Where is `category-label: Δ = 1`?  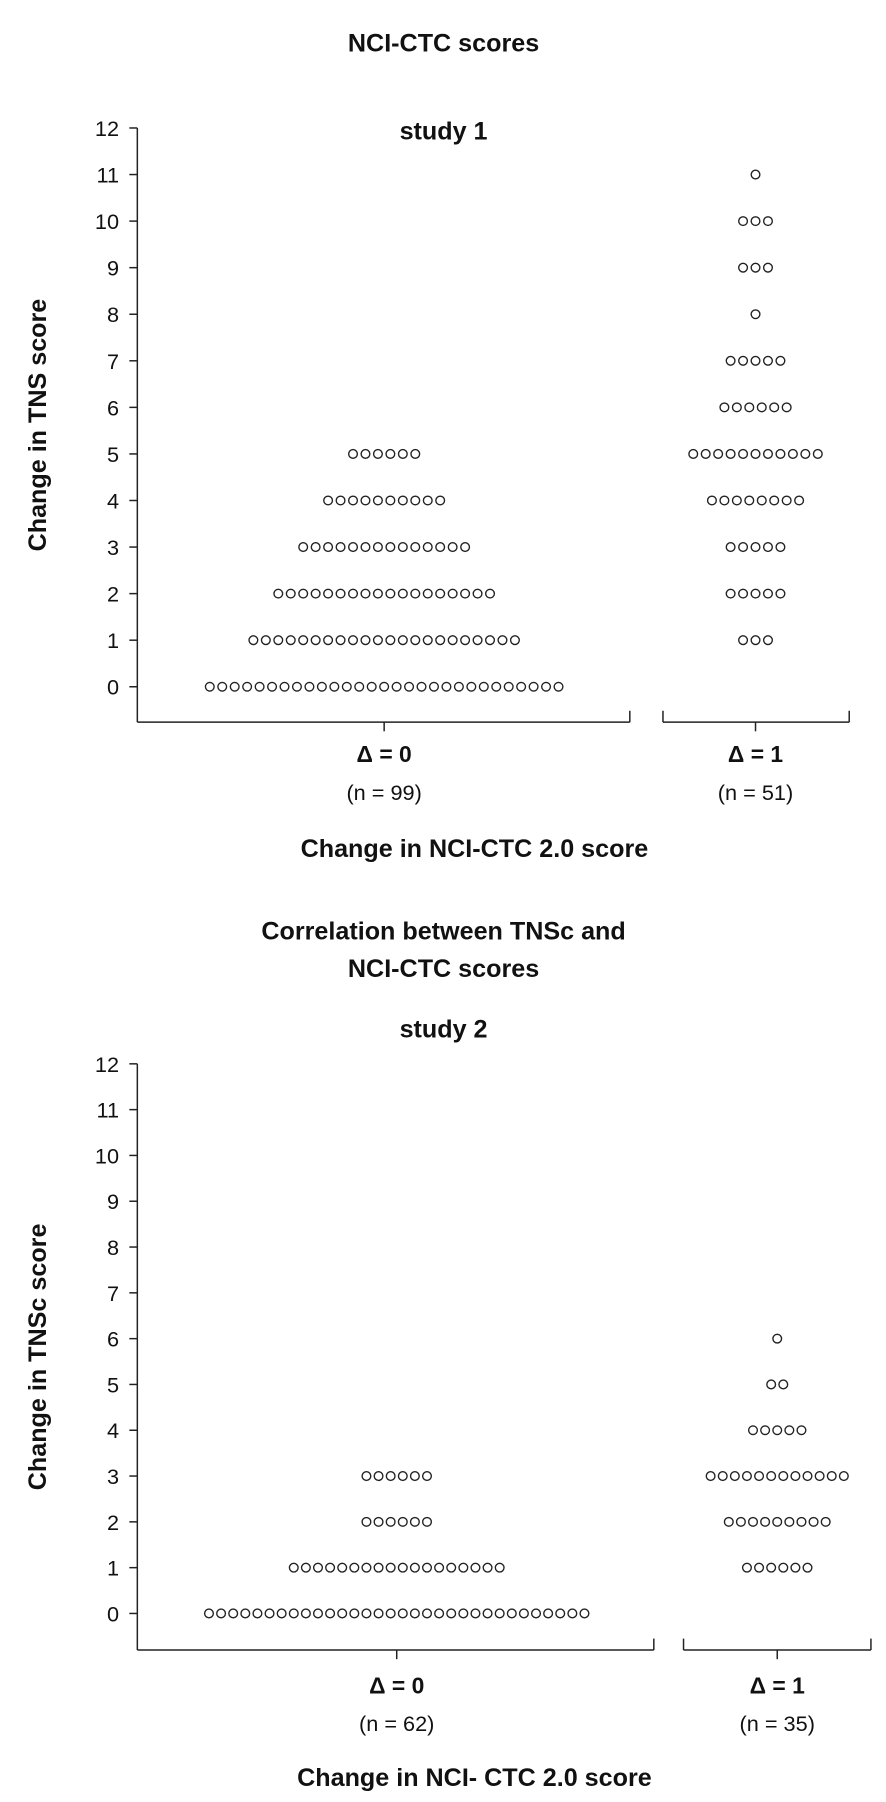 category-label: Δ = 1 is located at coordinates (777, 1685).